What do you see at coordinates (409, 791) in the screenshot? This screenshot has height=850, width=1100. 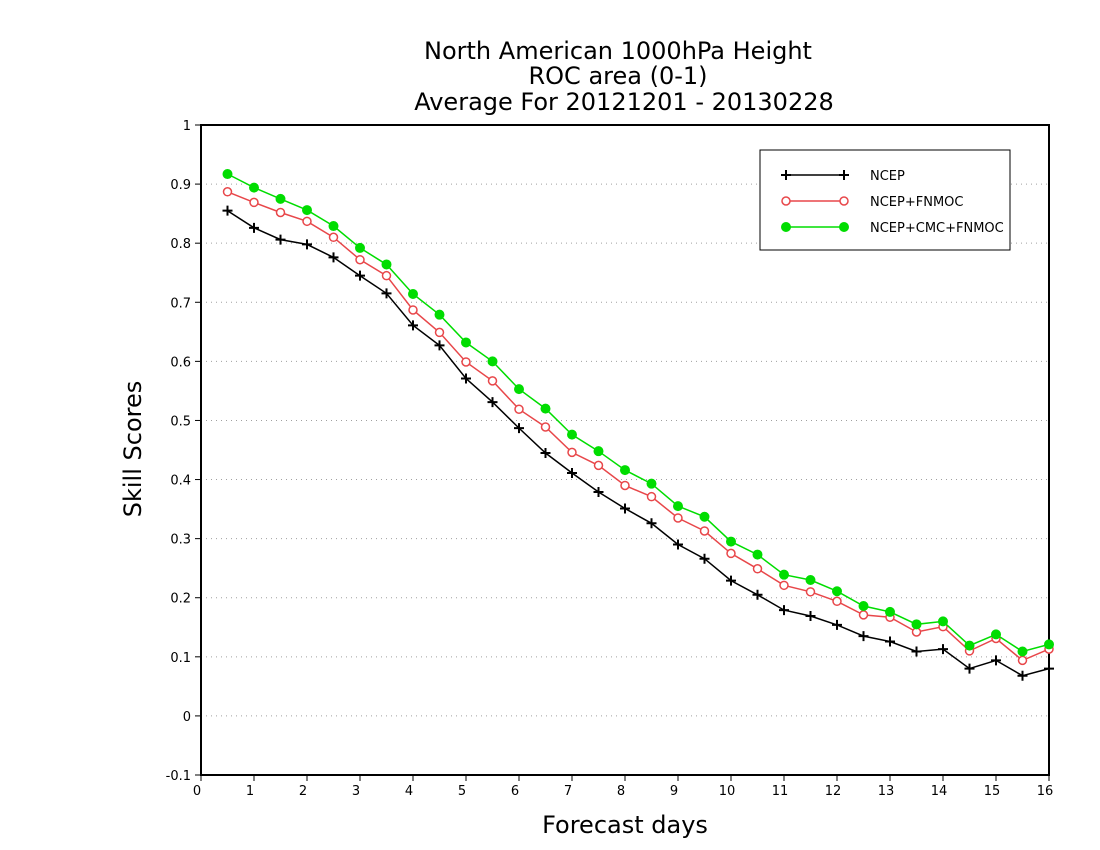 I see `x-tick-label: 4` at bounding box center [409, 791].